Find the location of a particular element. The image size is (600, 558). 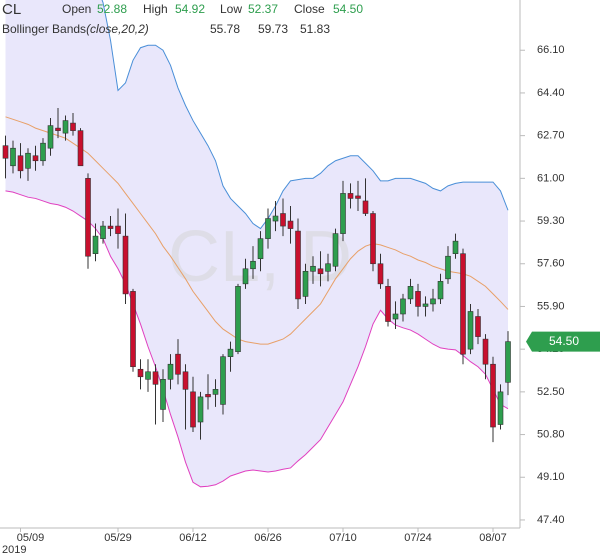

low-value: 52.37 is located at coordinates (263, 9).